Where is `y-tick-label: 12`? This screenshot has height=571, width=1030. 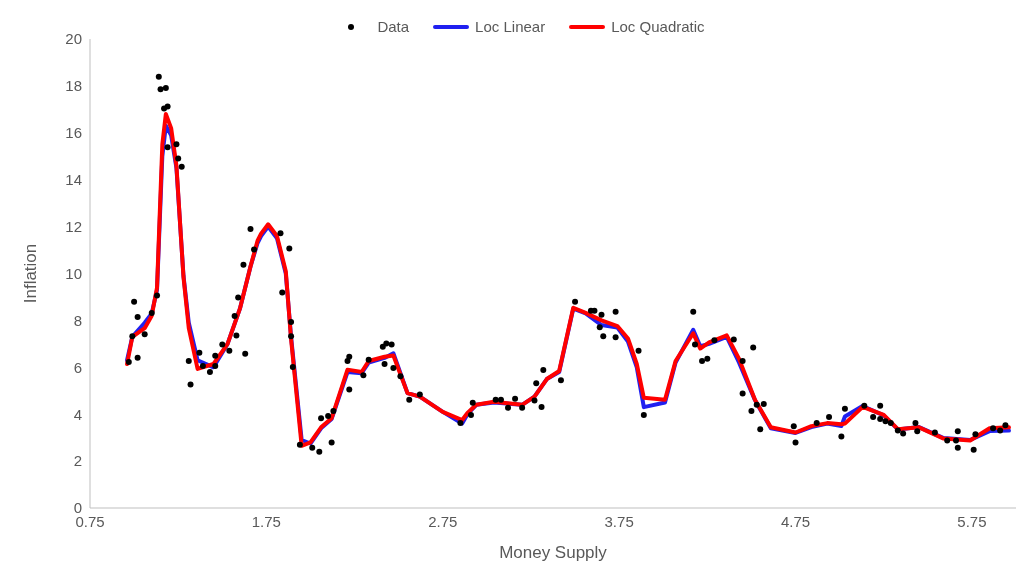
y-tick-label: 12 is located at coordinates (73, 226).